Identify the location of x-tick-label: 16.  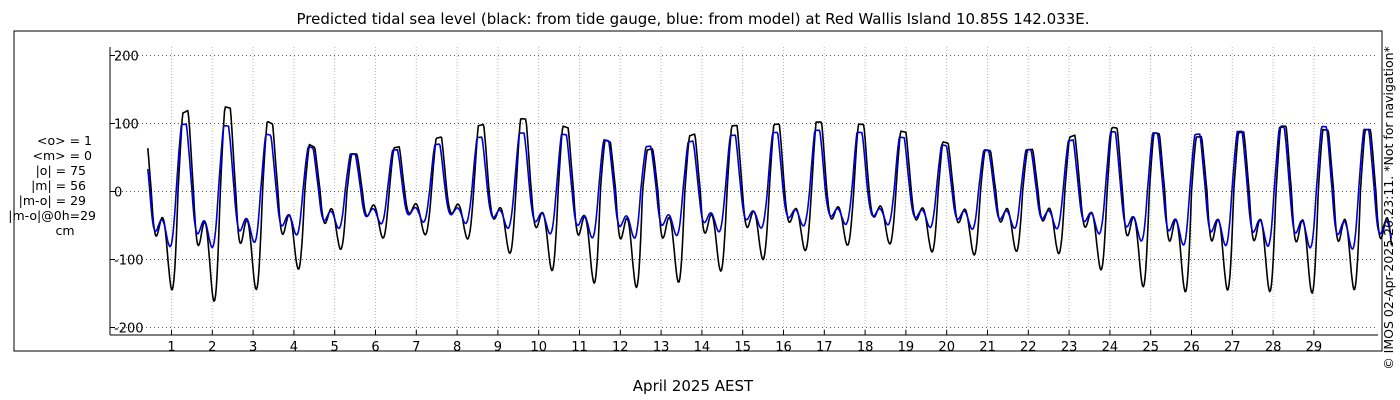
(783, 347).